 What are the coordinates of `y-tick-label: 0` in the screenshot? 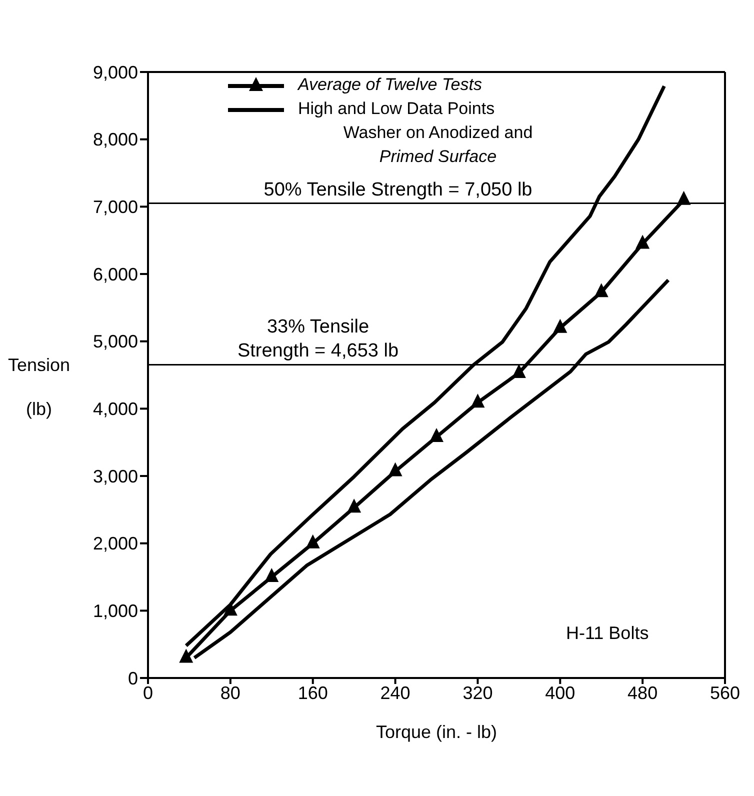 It's located at (133, 678).